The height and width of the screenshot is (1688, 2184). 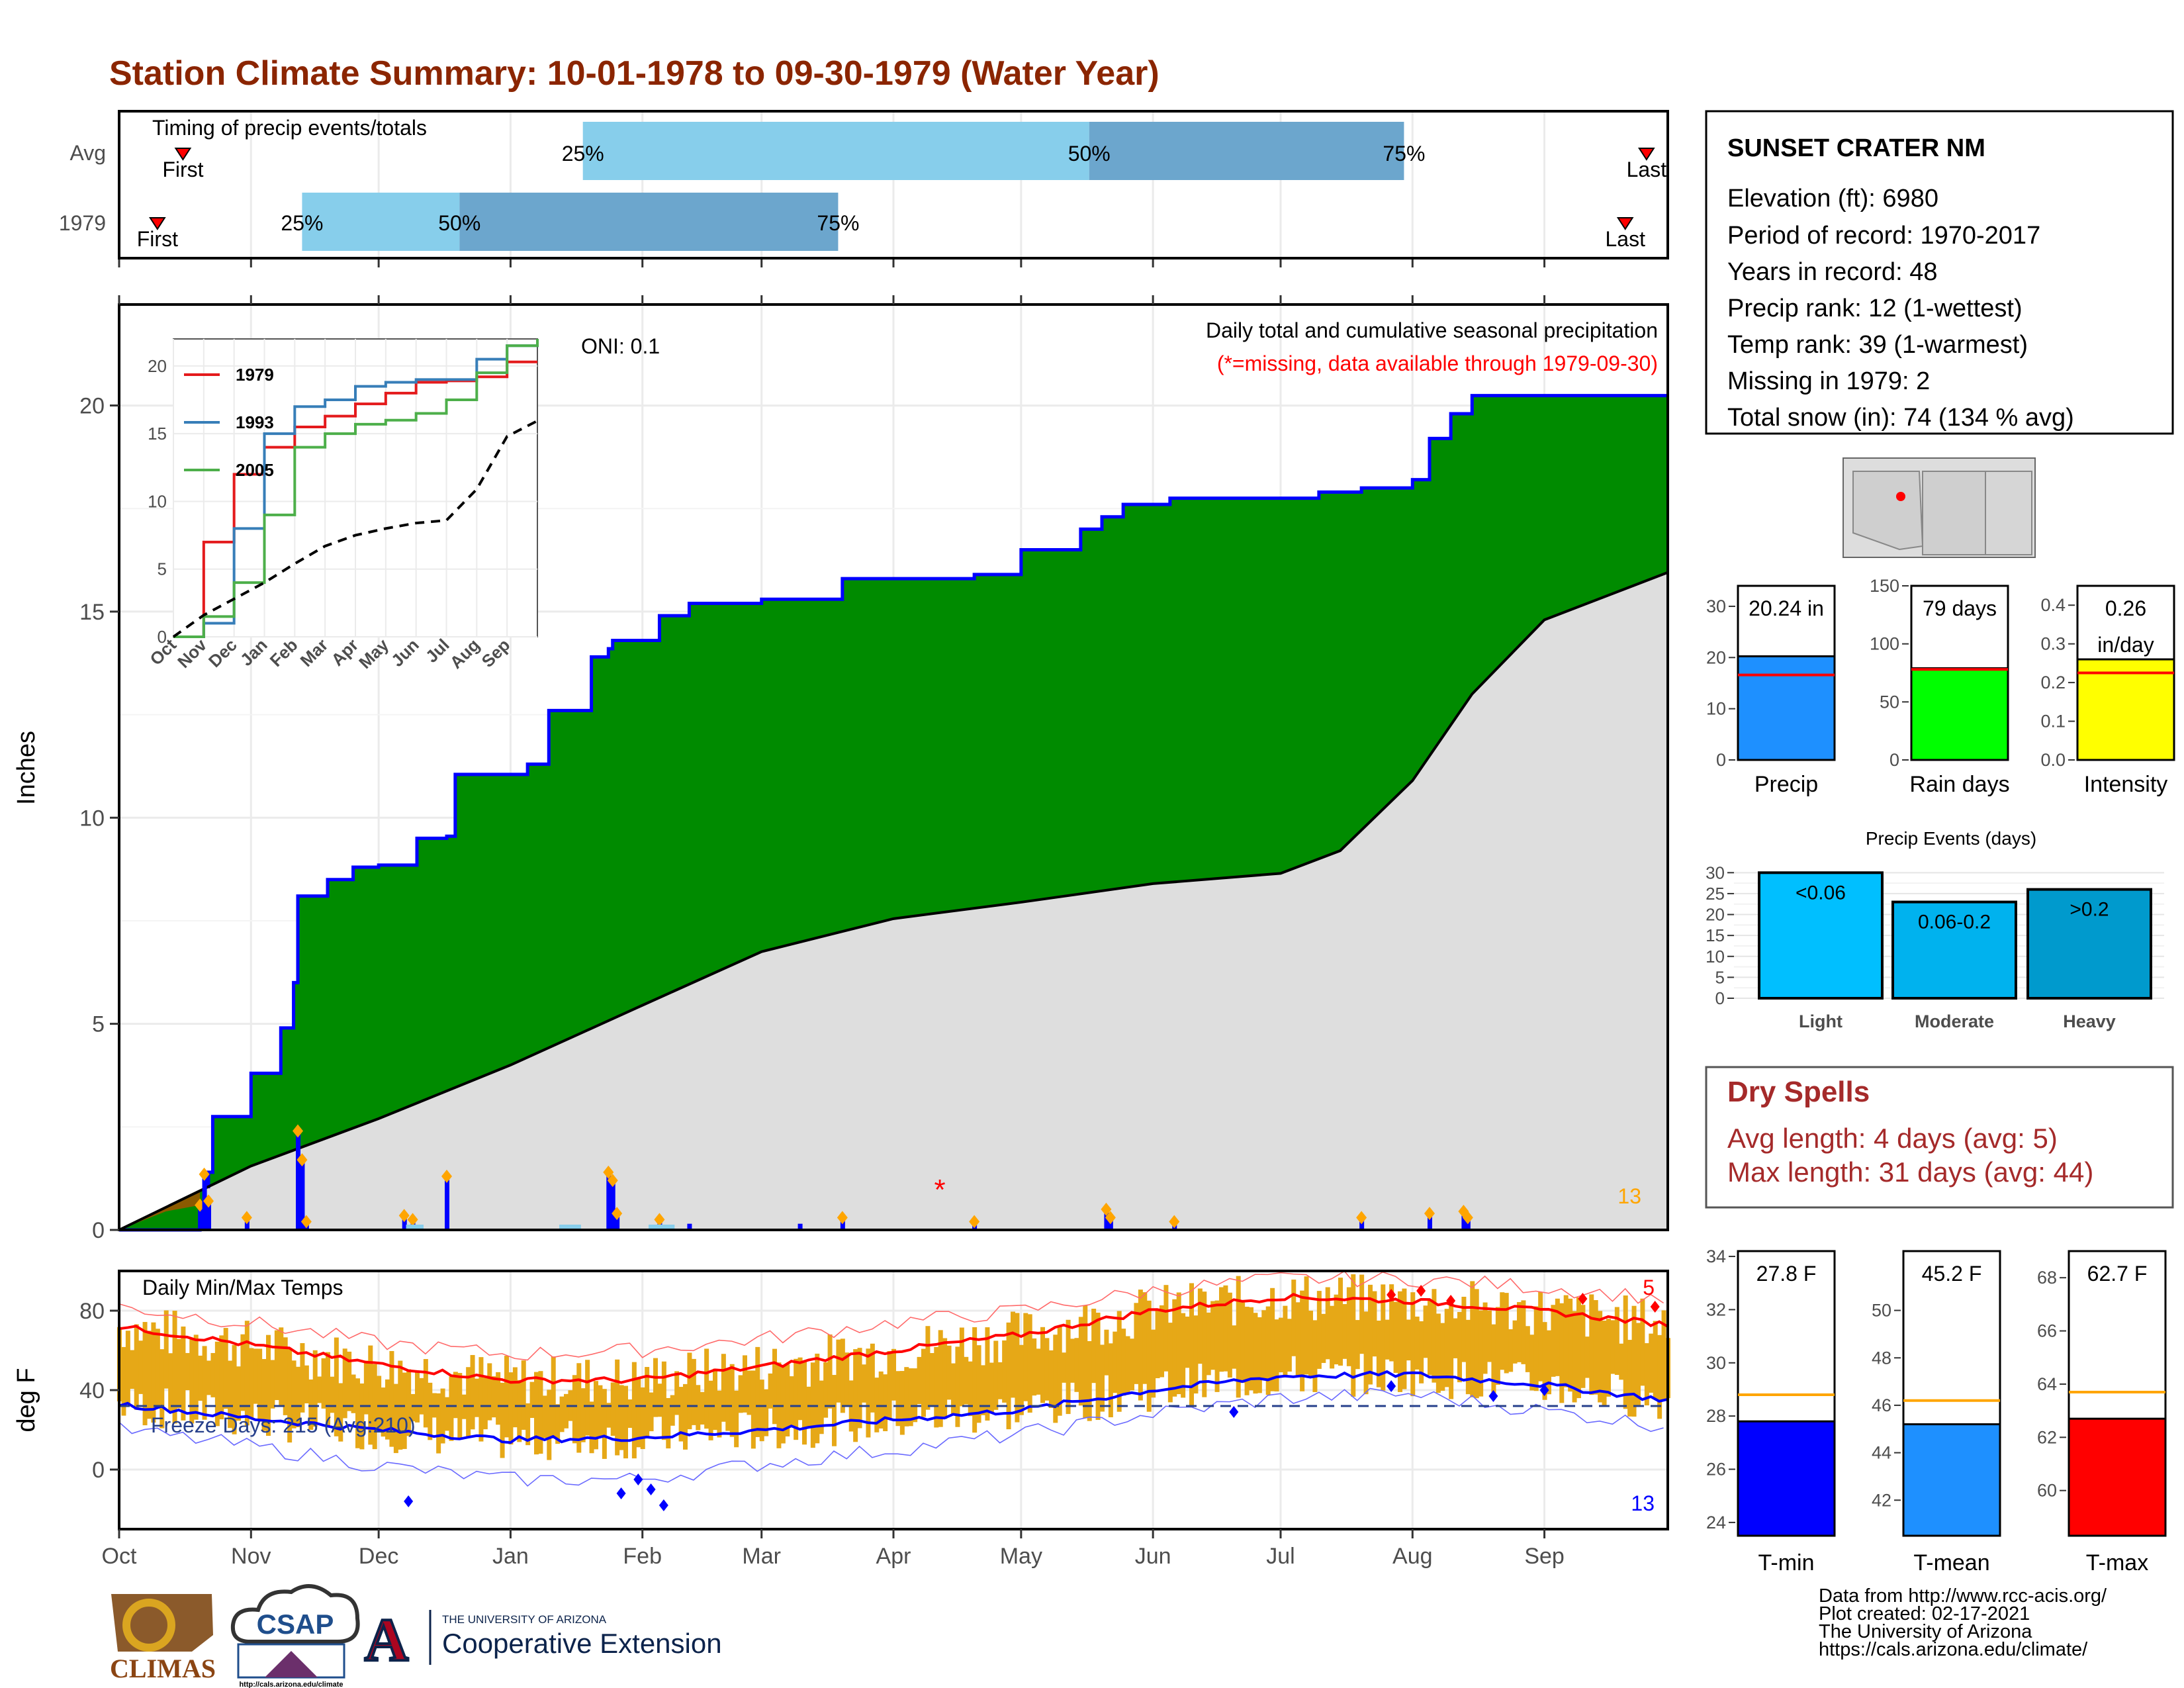 What do you see at coordinates (643, 1556) in the screenshot?
I see `month-label: Feb` at bounding box center [643, 1556].